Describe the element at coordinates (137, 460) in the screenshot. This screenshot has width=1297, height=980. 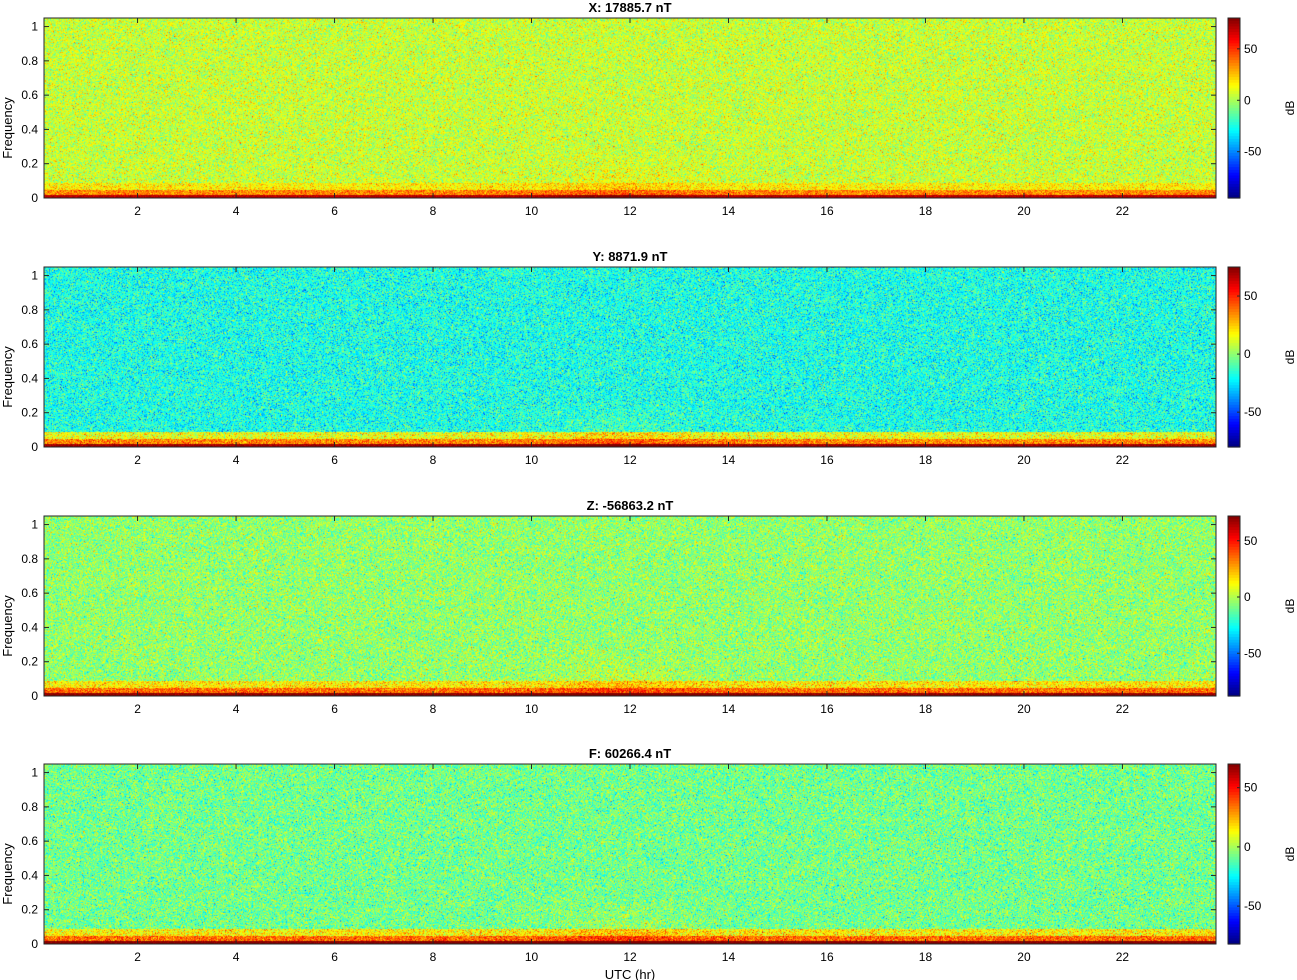
I see `x-tick-label: 2` at that location.